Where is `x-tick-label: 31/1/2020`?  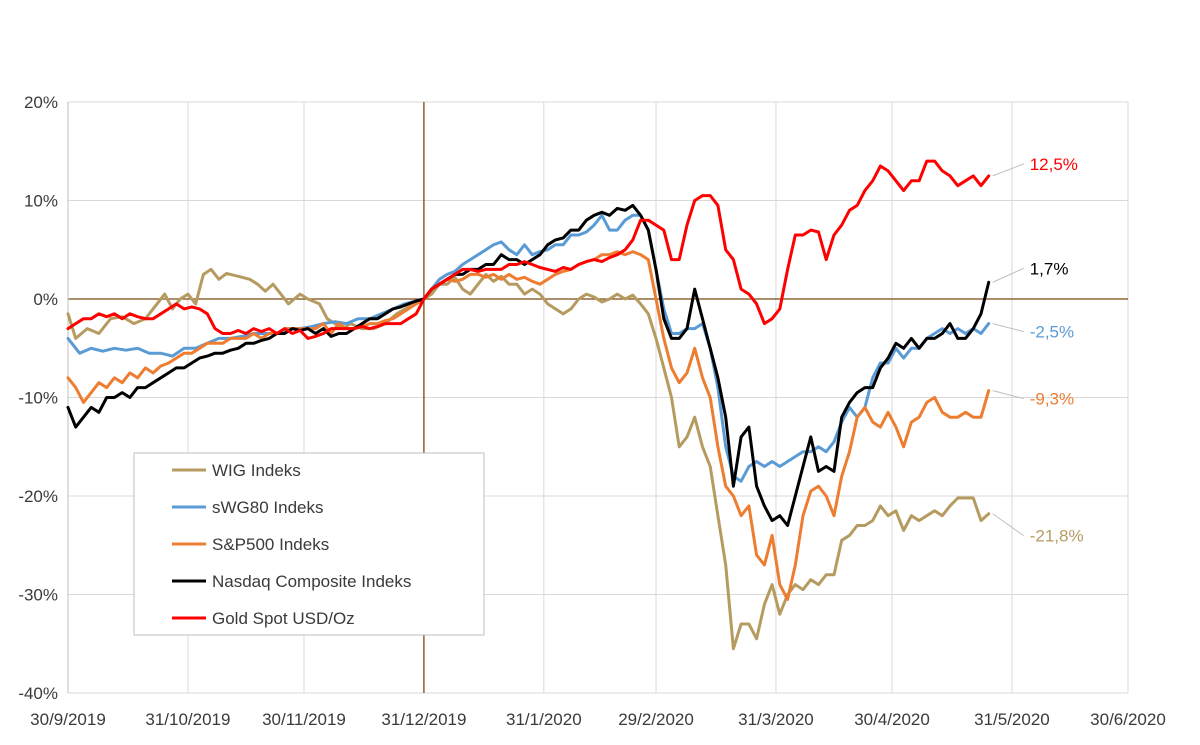
x-tick-label: 31/1/2020 is located at coordinates (544, 719).